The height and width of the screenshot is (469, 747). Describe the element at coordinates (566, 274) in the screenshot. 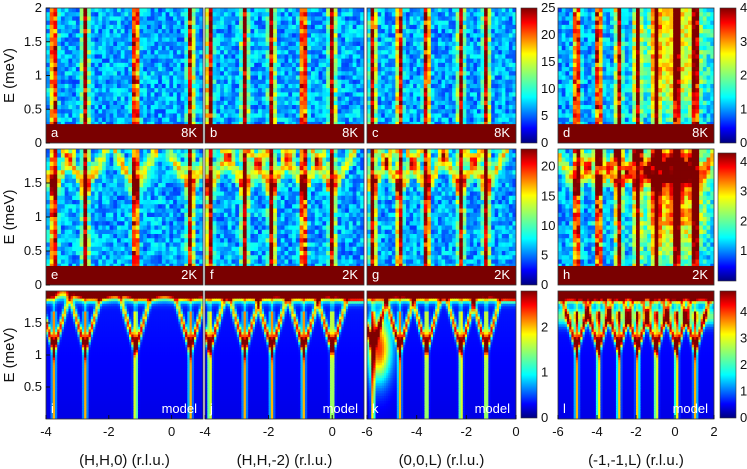

I see `panel-letter: h` at that location.